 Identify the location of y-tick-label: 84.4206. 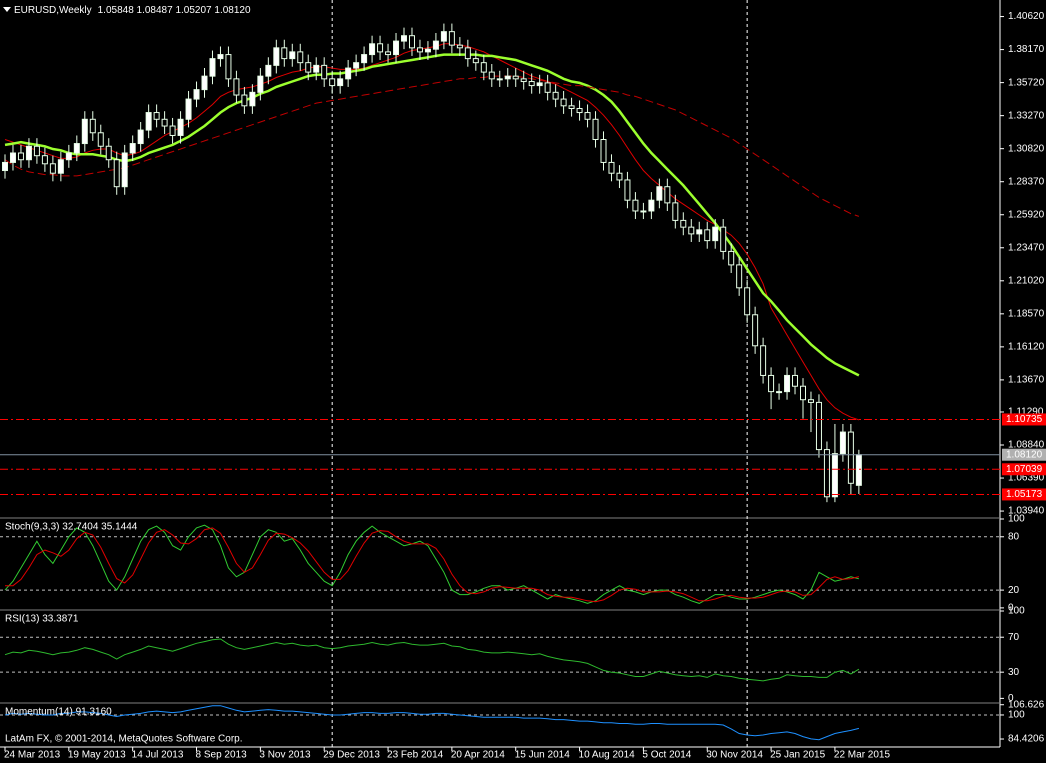
(1026, 739).